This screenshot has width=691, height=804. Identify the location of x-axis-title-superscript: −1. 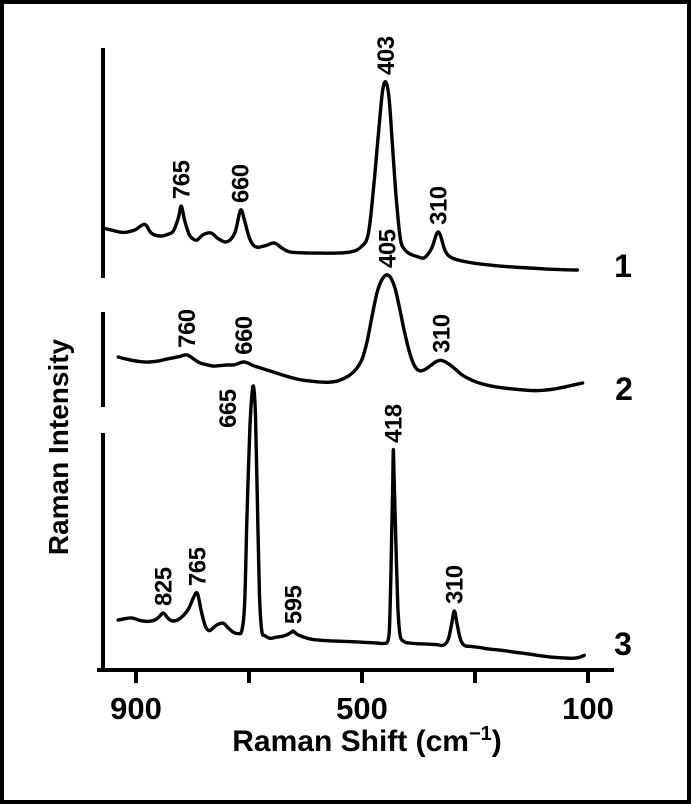
(480, 734).